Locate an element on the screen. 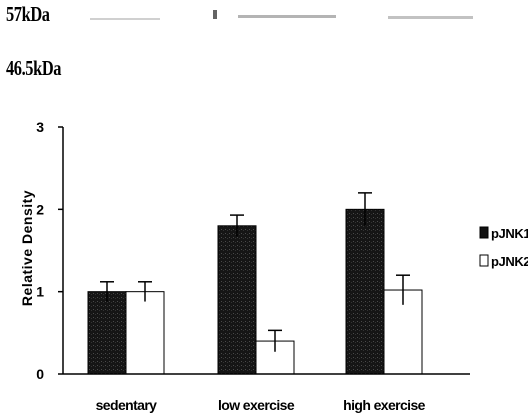 The width and height of the screenshot is (528, 417). y-tick-label: 2 is located at coordinates (40, 209).